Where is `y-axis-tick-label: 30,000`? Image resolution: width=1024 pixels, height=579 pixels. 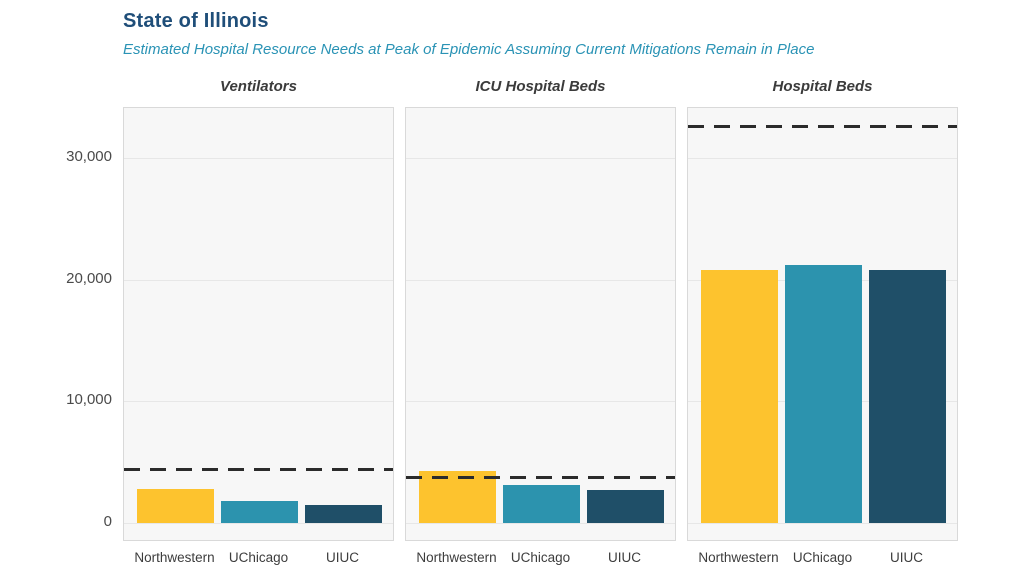
y-axis-tick-label: 30,000 is located at coordinates (89, 156).